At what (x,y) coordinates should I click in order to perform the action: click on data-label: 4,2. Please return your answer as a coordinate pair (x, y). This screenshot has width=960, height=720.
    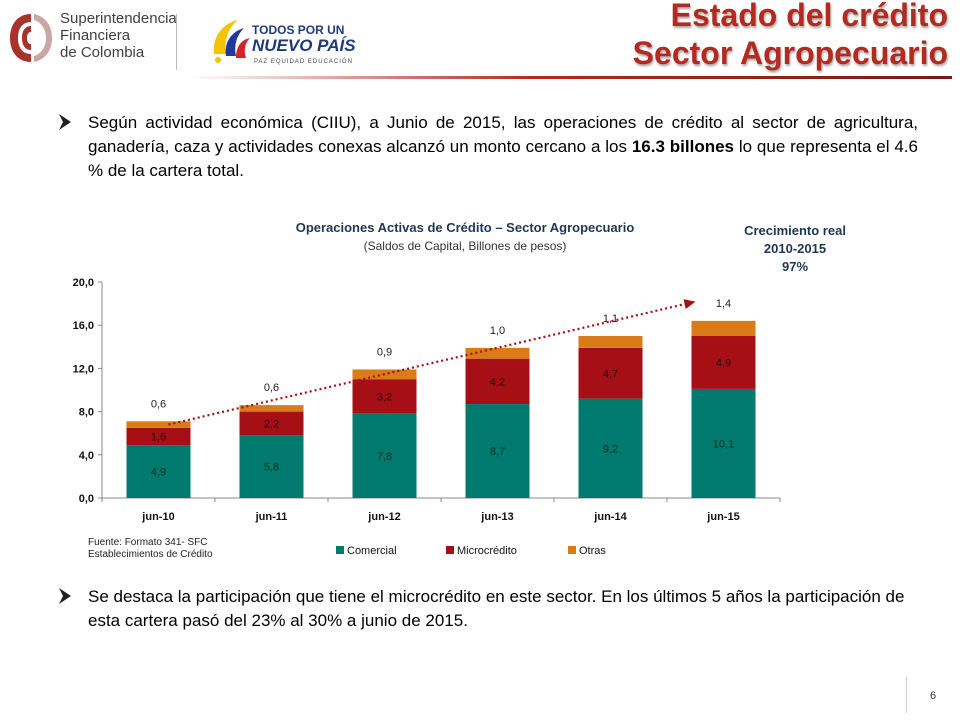
    Looking at the image, I should click on (497, 382).